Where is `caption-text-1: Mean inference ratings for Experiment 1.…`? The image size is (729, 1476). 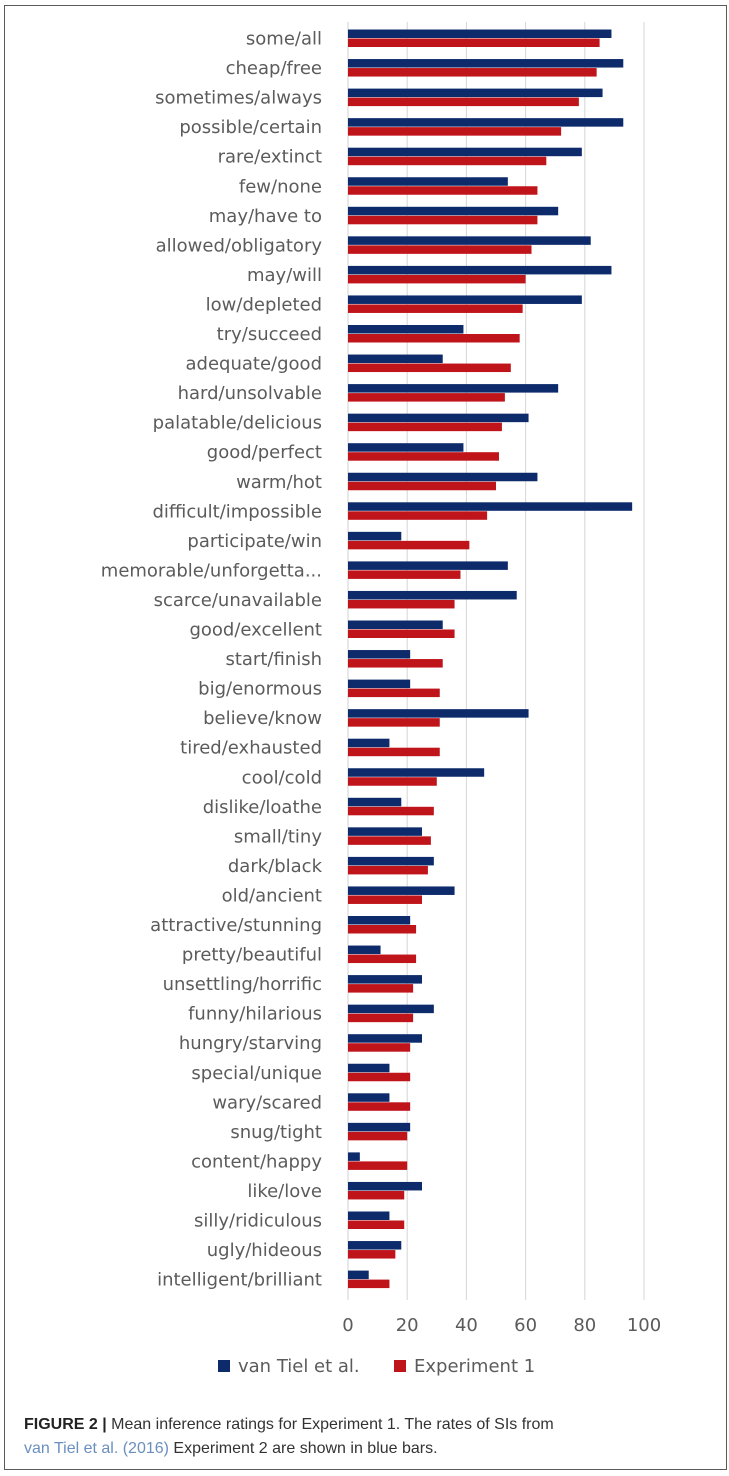 caption-text-1: Mean inference ratings for Experiment 1.… is located at coordinates (330, 1424).